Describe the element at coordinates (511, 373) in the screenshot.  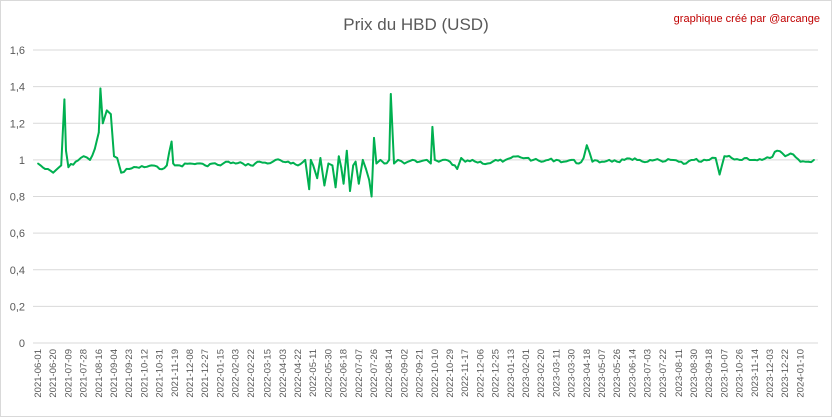
I see `x-tick-label: 2023-01-13` at that location.